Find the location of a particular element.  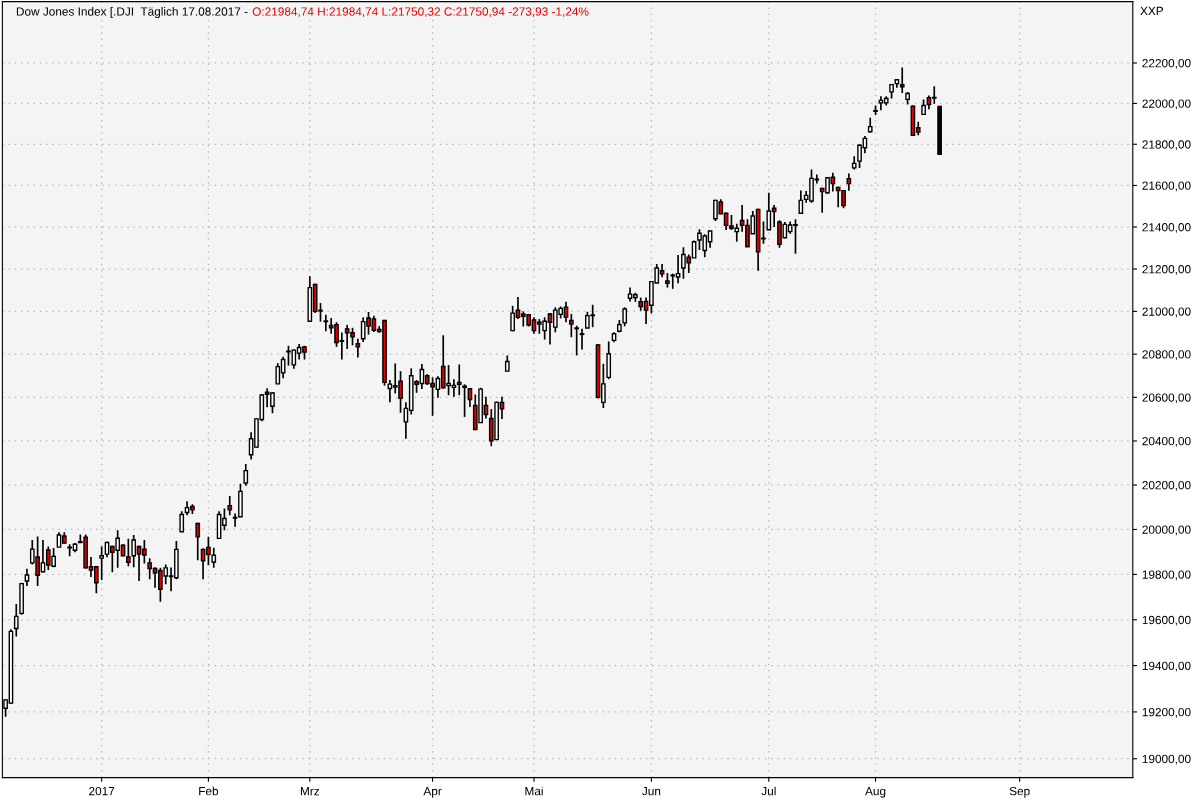

x-tick-label: Jul is located at coordinates (768, 791).